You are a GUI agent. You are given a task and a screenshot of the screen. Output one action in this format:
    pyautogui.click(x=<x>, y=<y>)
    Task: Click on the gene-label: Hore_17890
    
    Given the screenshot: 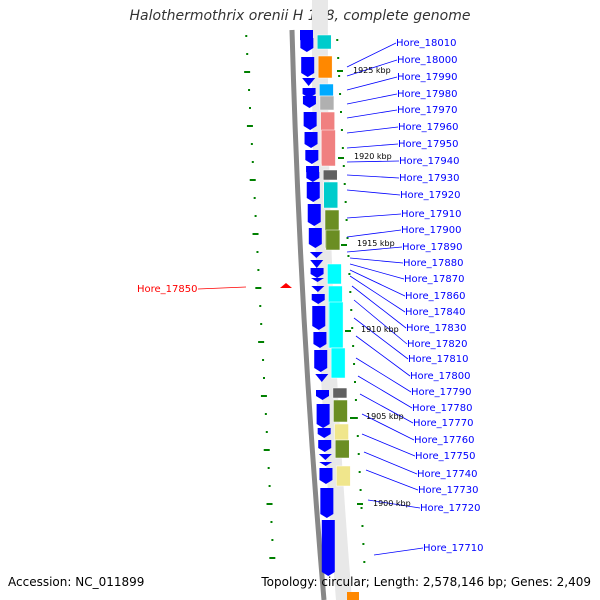 What is the action you would take?
    pyautogui.click(x=432, y=247)
    